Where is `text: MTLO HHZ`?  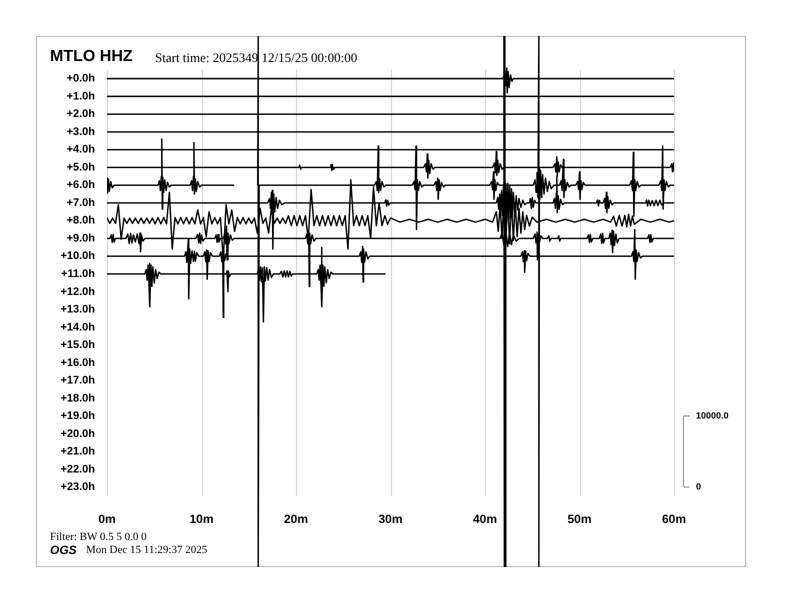
text: MTLO HHZ is located at coordinates (91, 57).